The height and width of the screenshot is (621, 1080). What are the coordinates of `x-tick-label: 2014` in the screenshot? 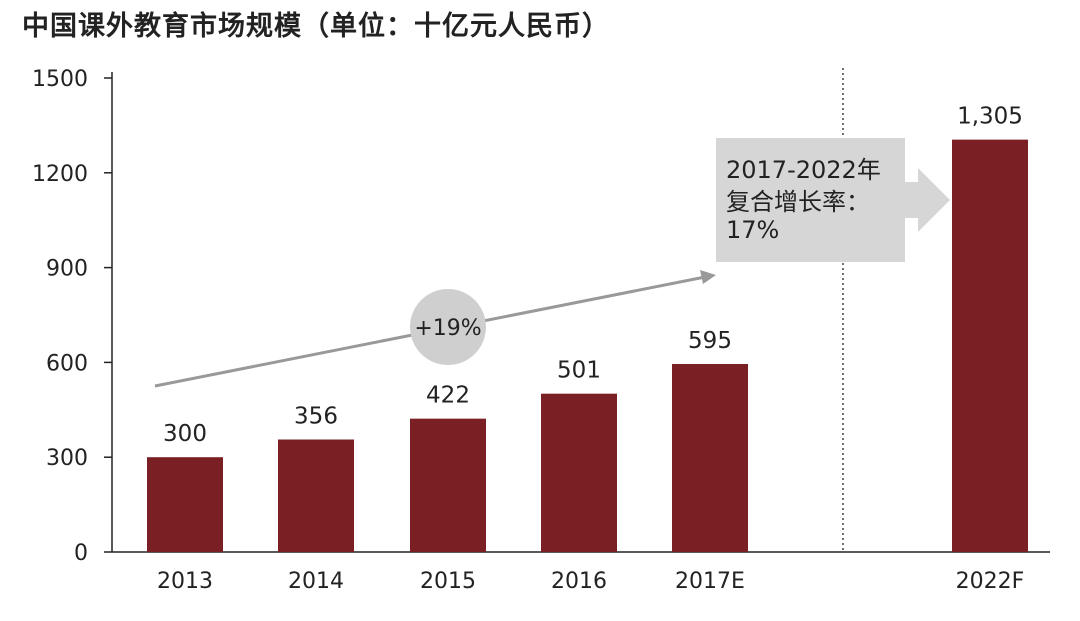 It's located at (316, 581).